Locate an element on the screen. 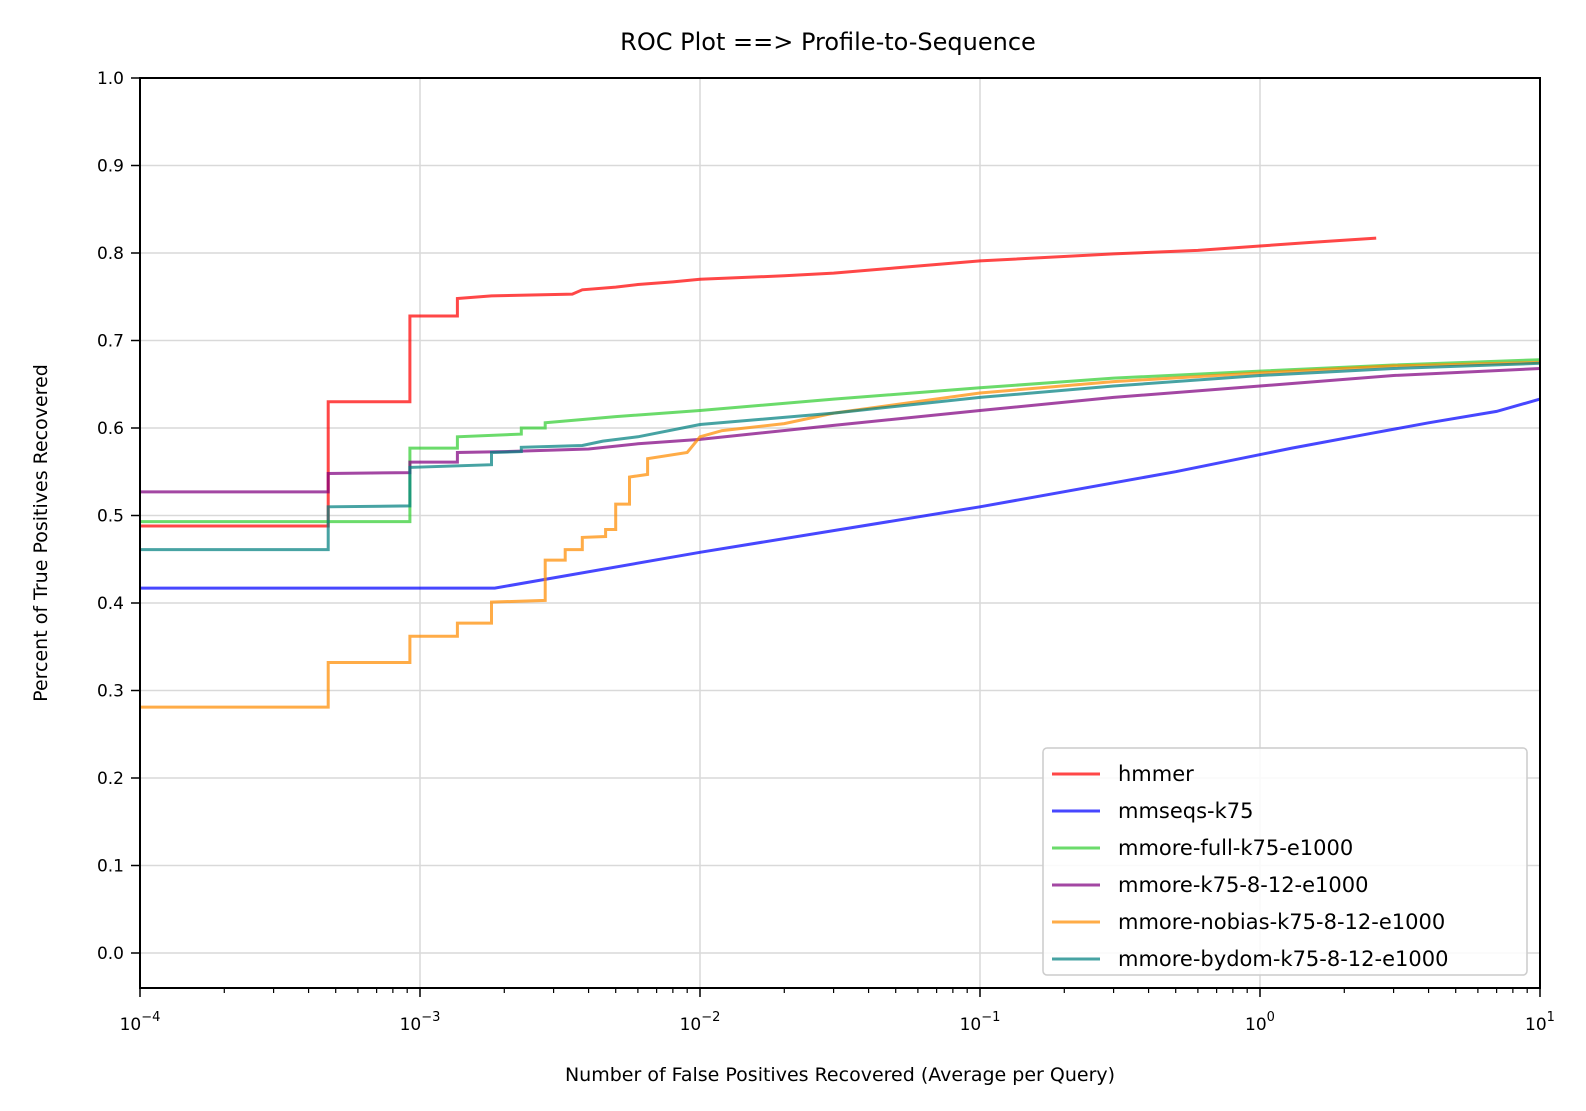 The height and width of the screenshot is (1111, 1586). legend-box is located at coordinates (1285, 861).